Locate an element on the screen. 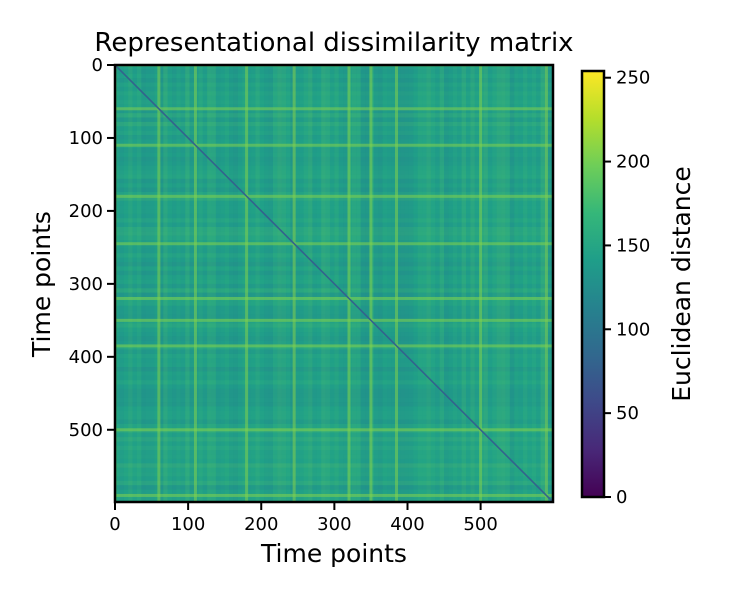 The image size is (729, 598). y-axis-ticks: 0 100 200 300 400 500 is located at coordinates (91, 248).